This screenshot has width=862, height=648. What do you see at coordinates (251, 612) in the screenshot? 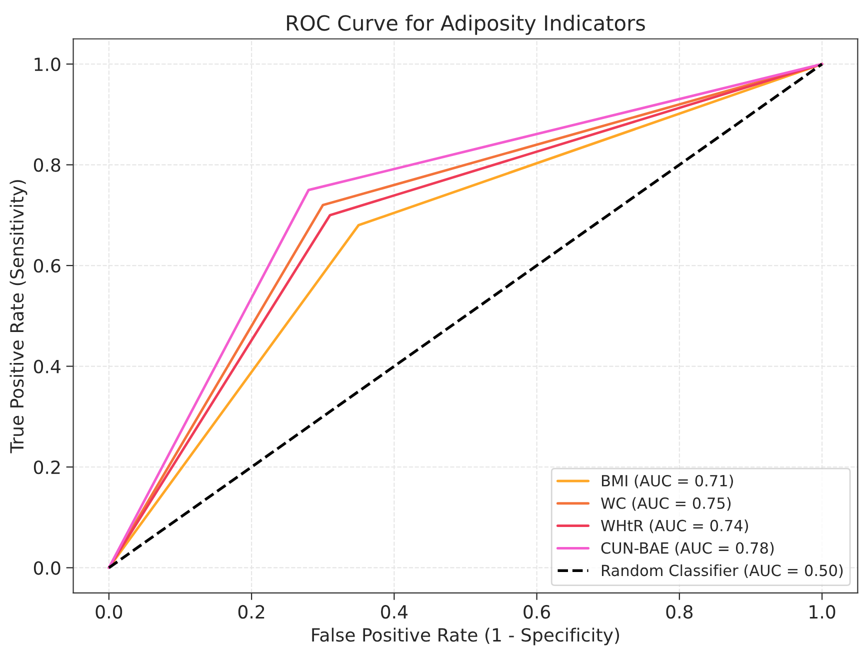
I see `x-tick-label: 0.2` at bounding box center [251, 612].